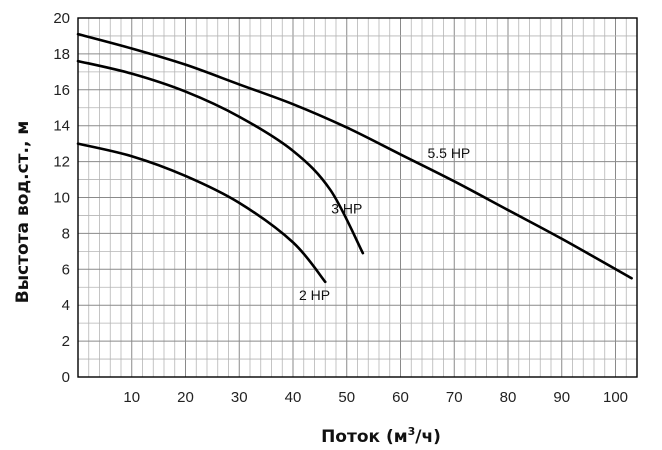 The height and width of the screenshot is (450, 662). What do you see at coordinates (61, 90) in the screenshot?
I see `y-tick-label: 16` at bounding box center [61, 90].